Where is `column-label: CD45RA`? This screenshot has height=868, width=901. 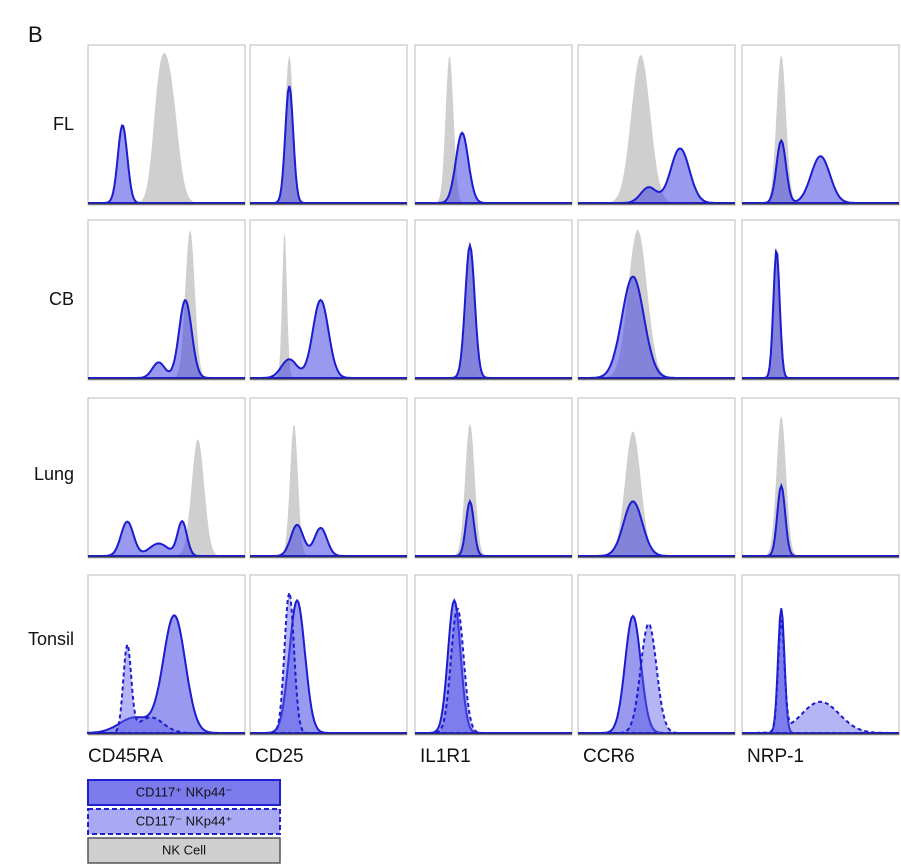 column-label: CD45RA is located at coordinates (125, 756).